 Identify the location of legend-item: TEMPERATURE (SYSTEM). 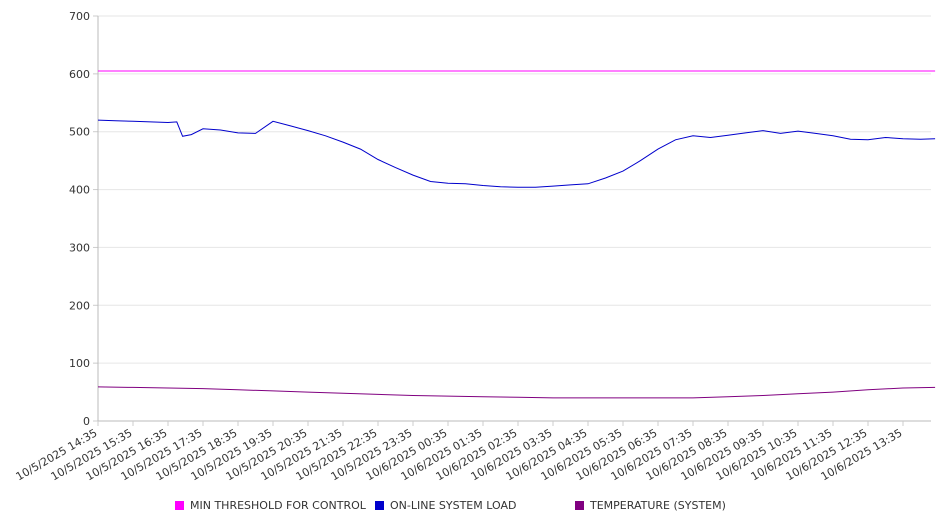
(650, 505).